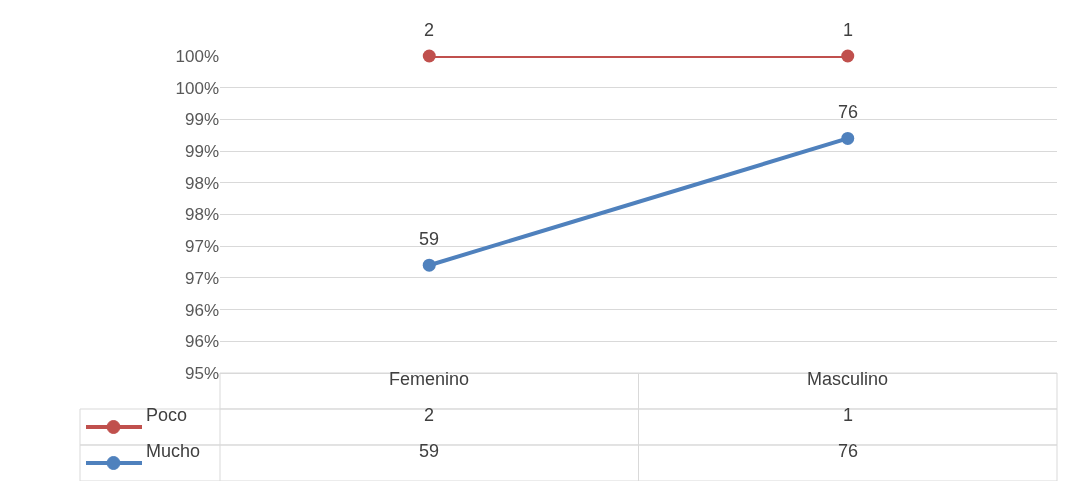 The width and height of the screenshot is (1079, 481). I want to click on text: 2, so click(429, 415).